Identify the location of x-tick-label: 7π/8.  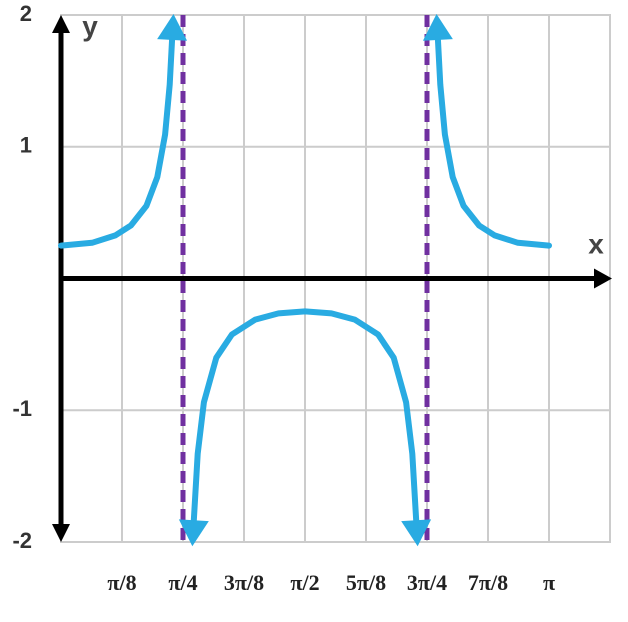
(488, 582).